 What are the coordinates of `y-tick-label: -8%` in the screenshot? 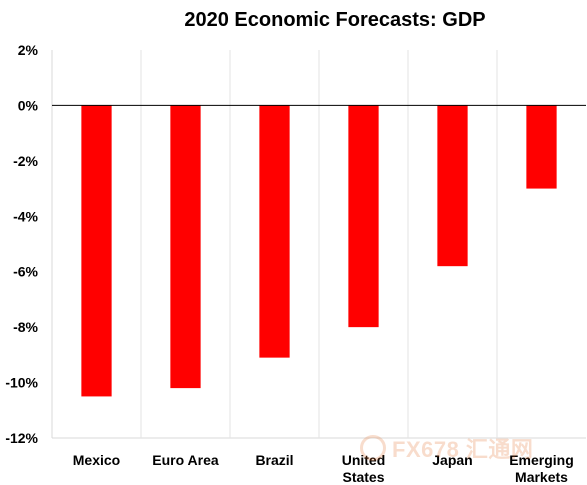 It's located at (25, 327).